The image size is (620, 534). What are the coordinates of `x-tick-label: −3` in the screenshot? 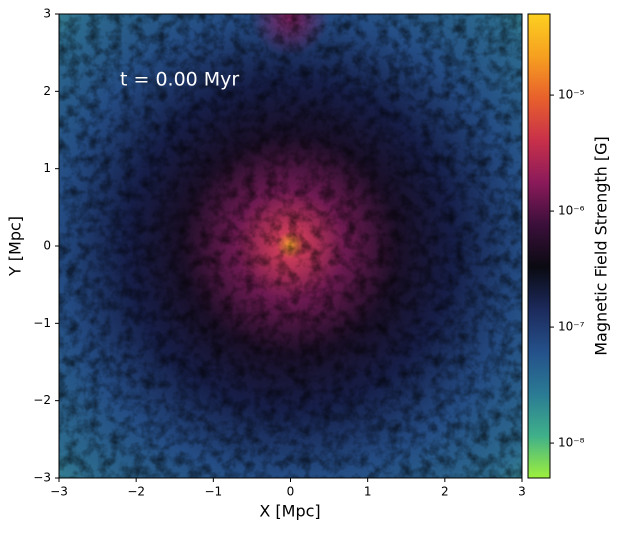 It's located at (59, 492).